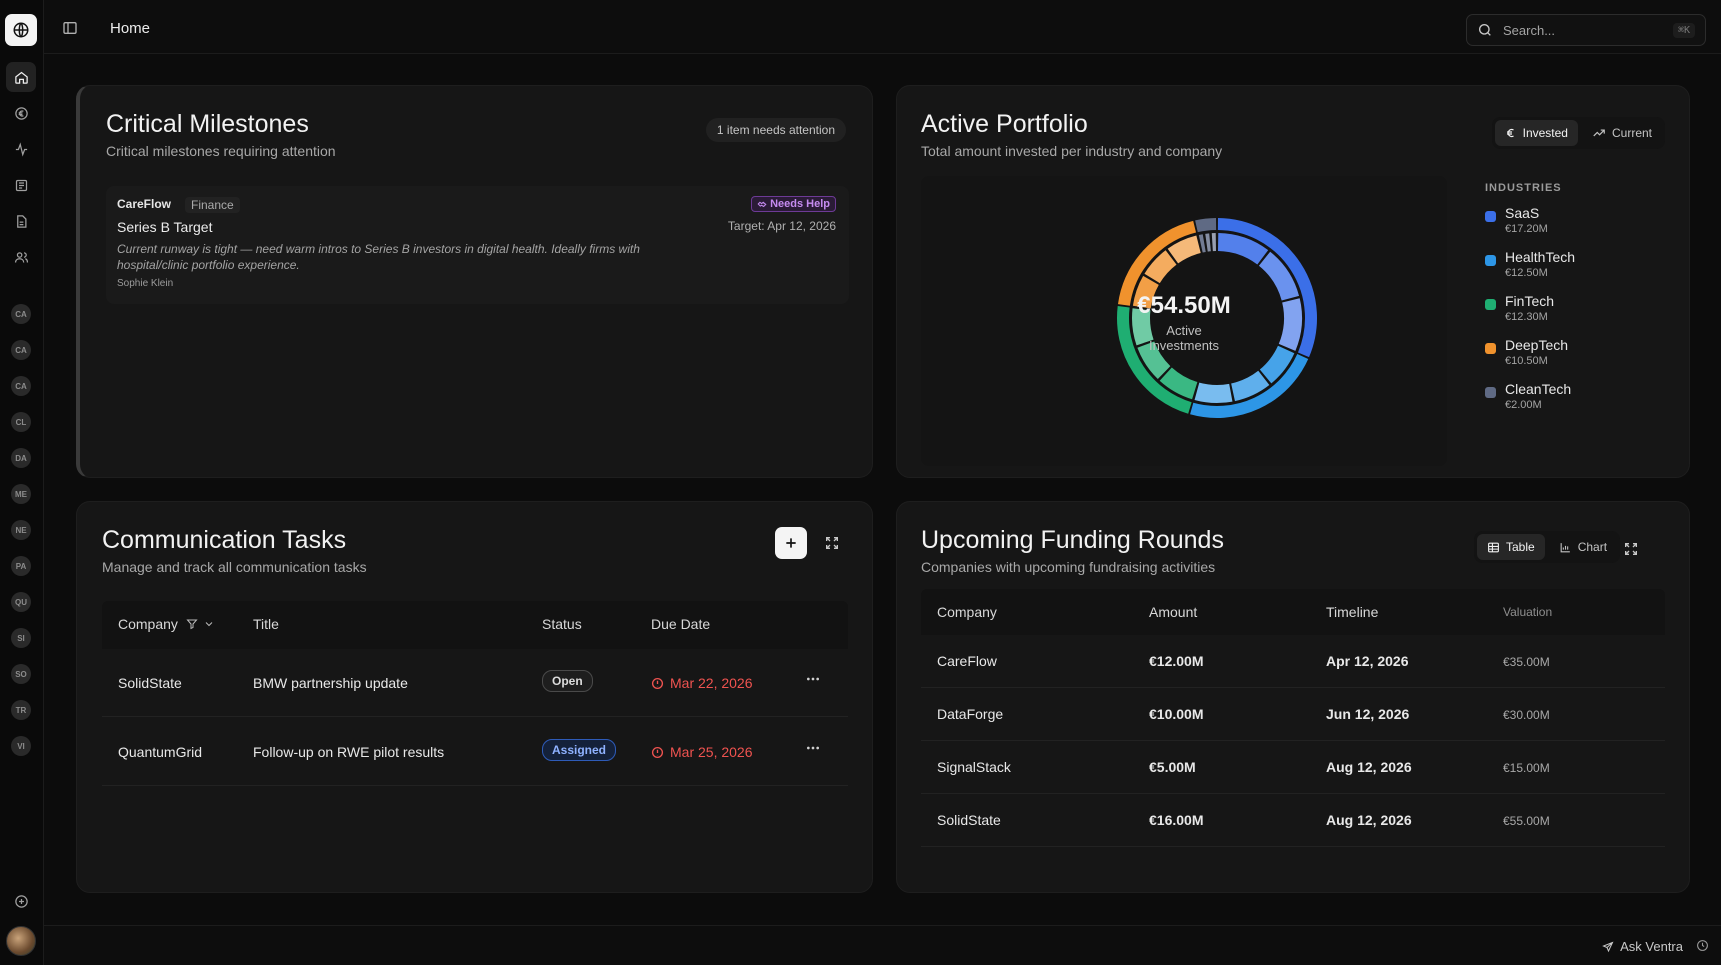  Describe the element at coordinates (1206, 225) in the screenshot. I see `donut-segment-cleantech` at that location.